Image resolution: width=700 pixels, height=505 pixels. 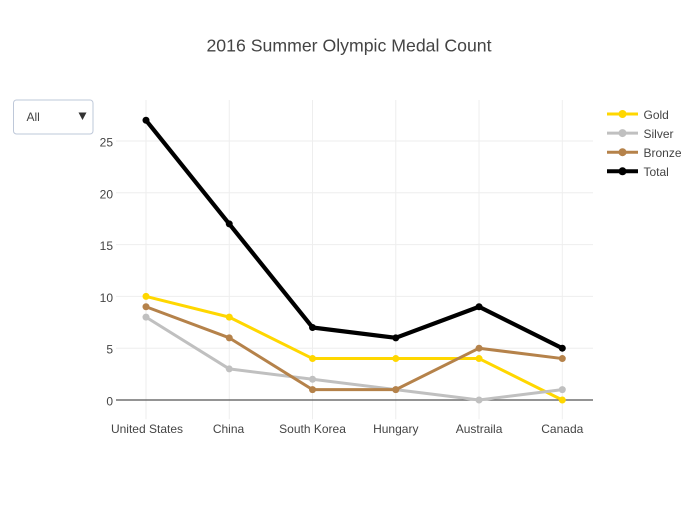 What do you see at coordinates (107, 246) in the screenshot?
I see `svg-text: 15` at bounding box center [107, 246].